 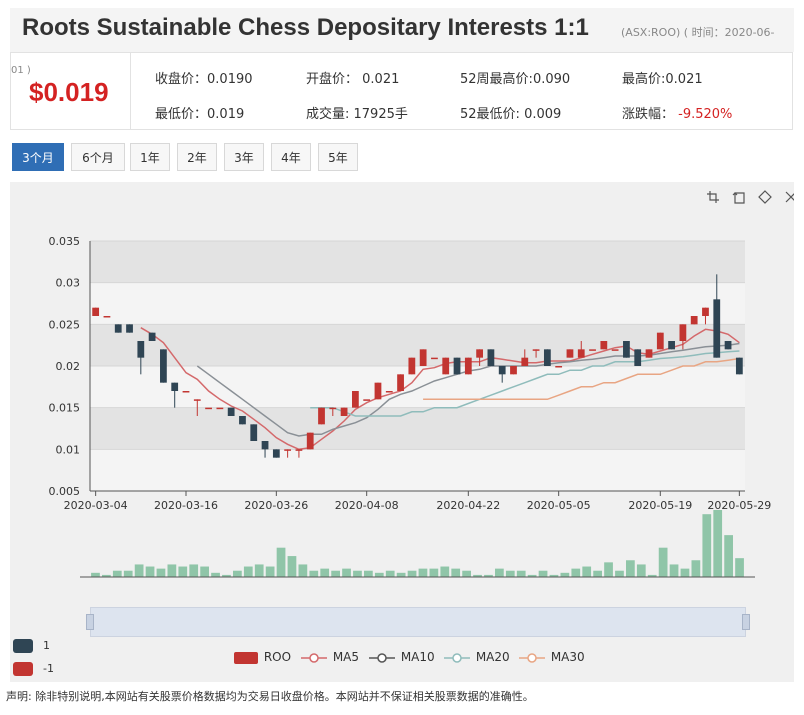 What do you see at coordinates (713, 197) in the screenshot?
I see `zoom-icon` at bounding box center [713, 197].